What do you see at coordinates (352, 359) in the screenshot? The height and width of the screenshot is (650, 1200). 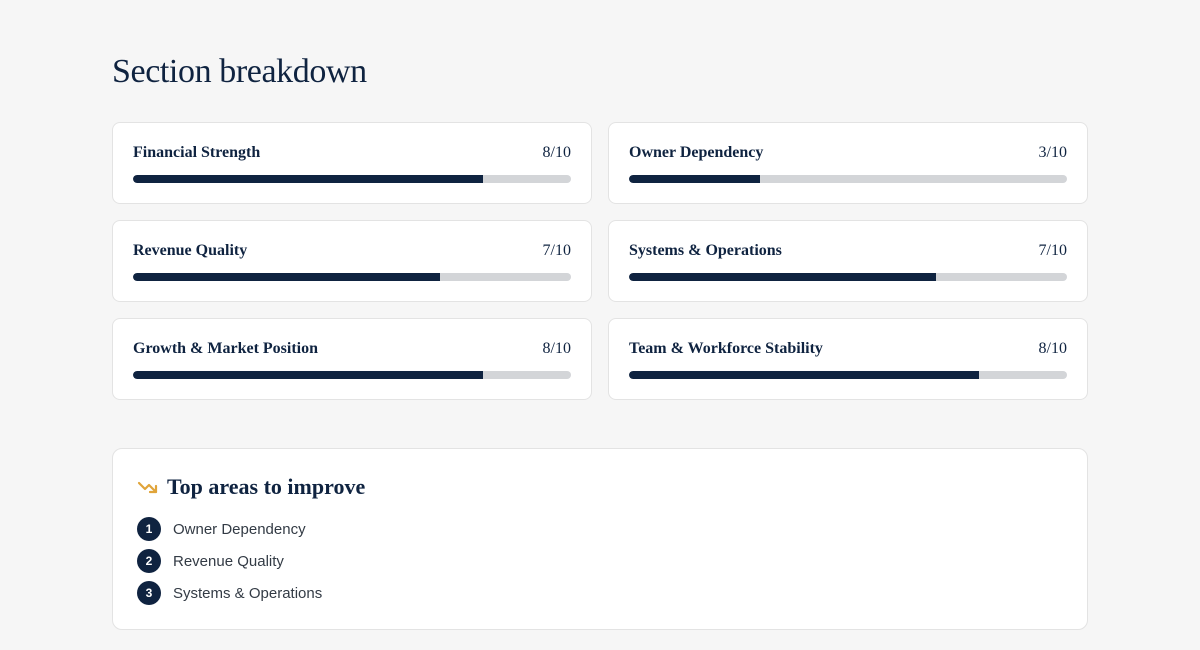 I see `section-card-growth-market-position: Growth & Market Position 8/10` at bounding box center [352, 359].